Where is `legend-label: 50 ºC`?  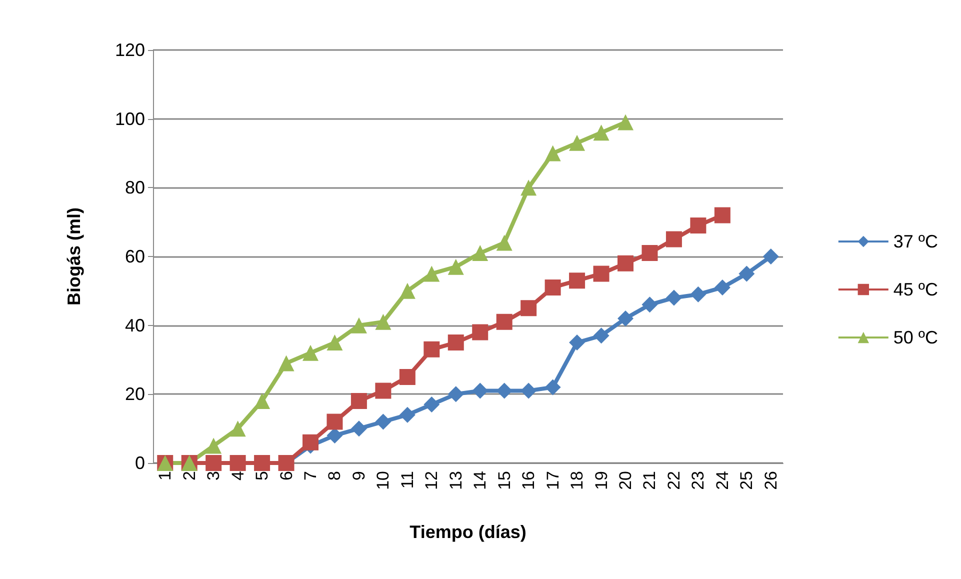
legend-label: 50 ºC is located at coordinates (915, 338).